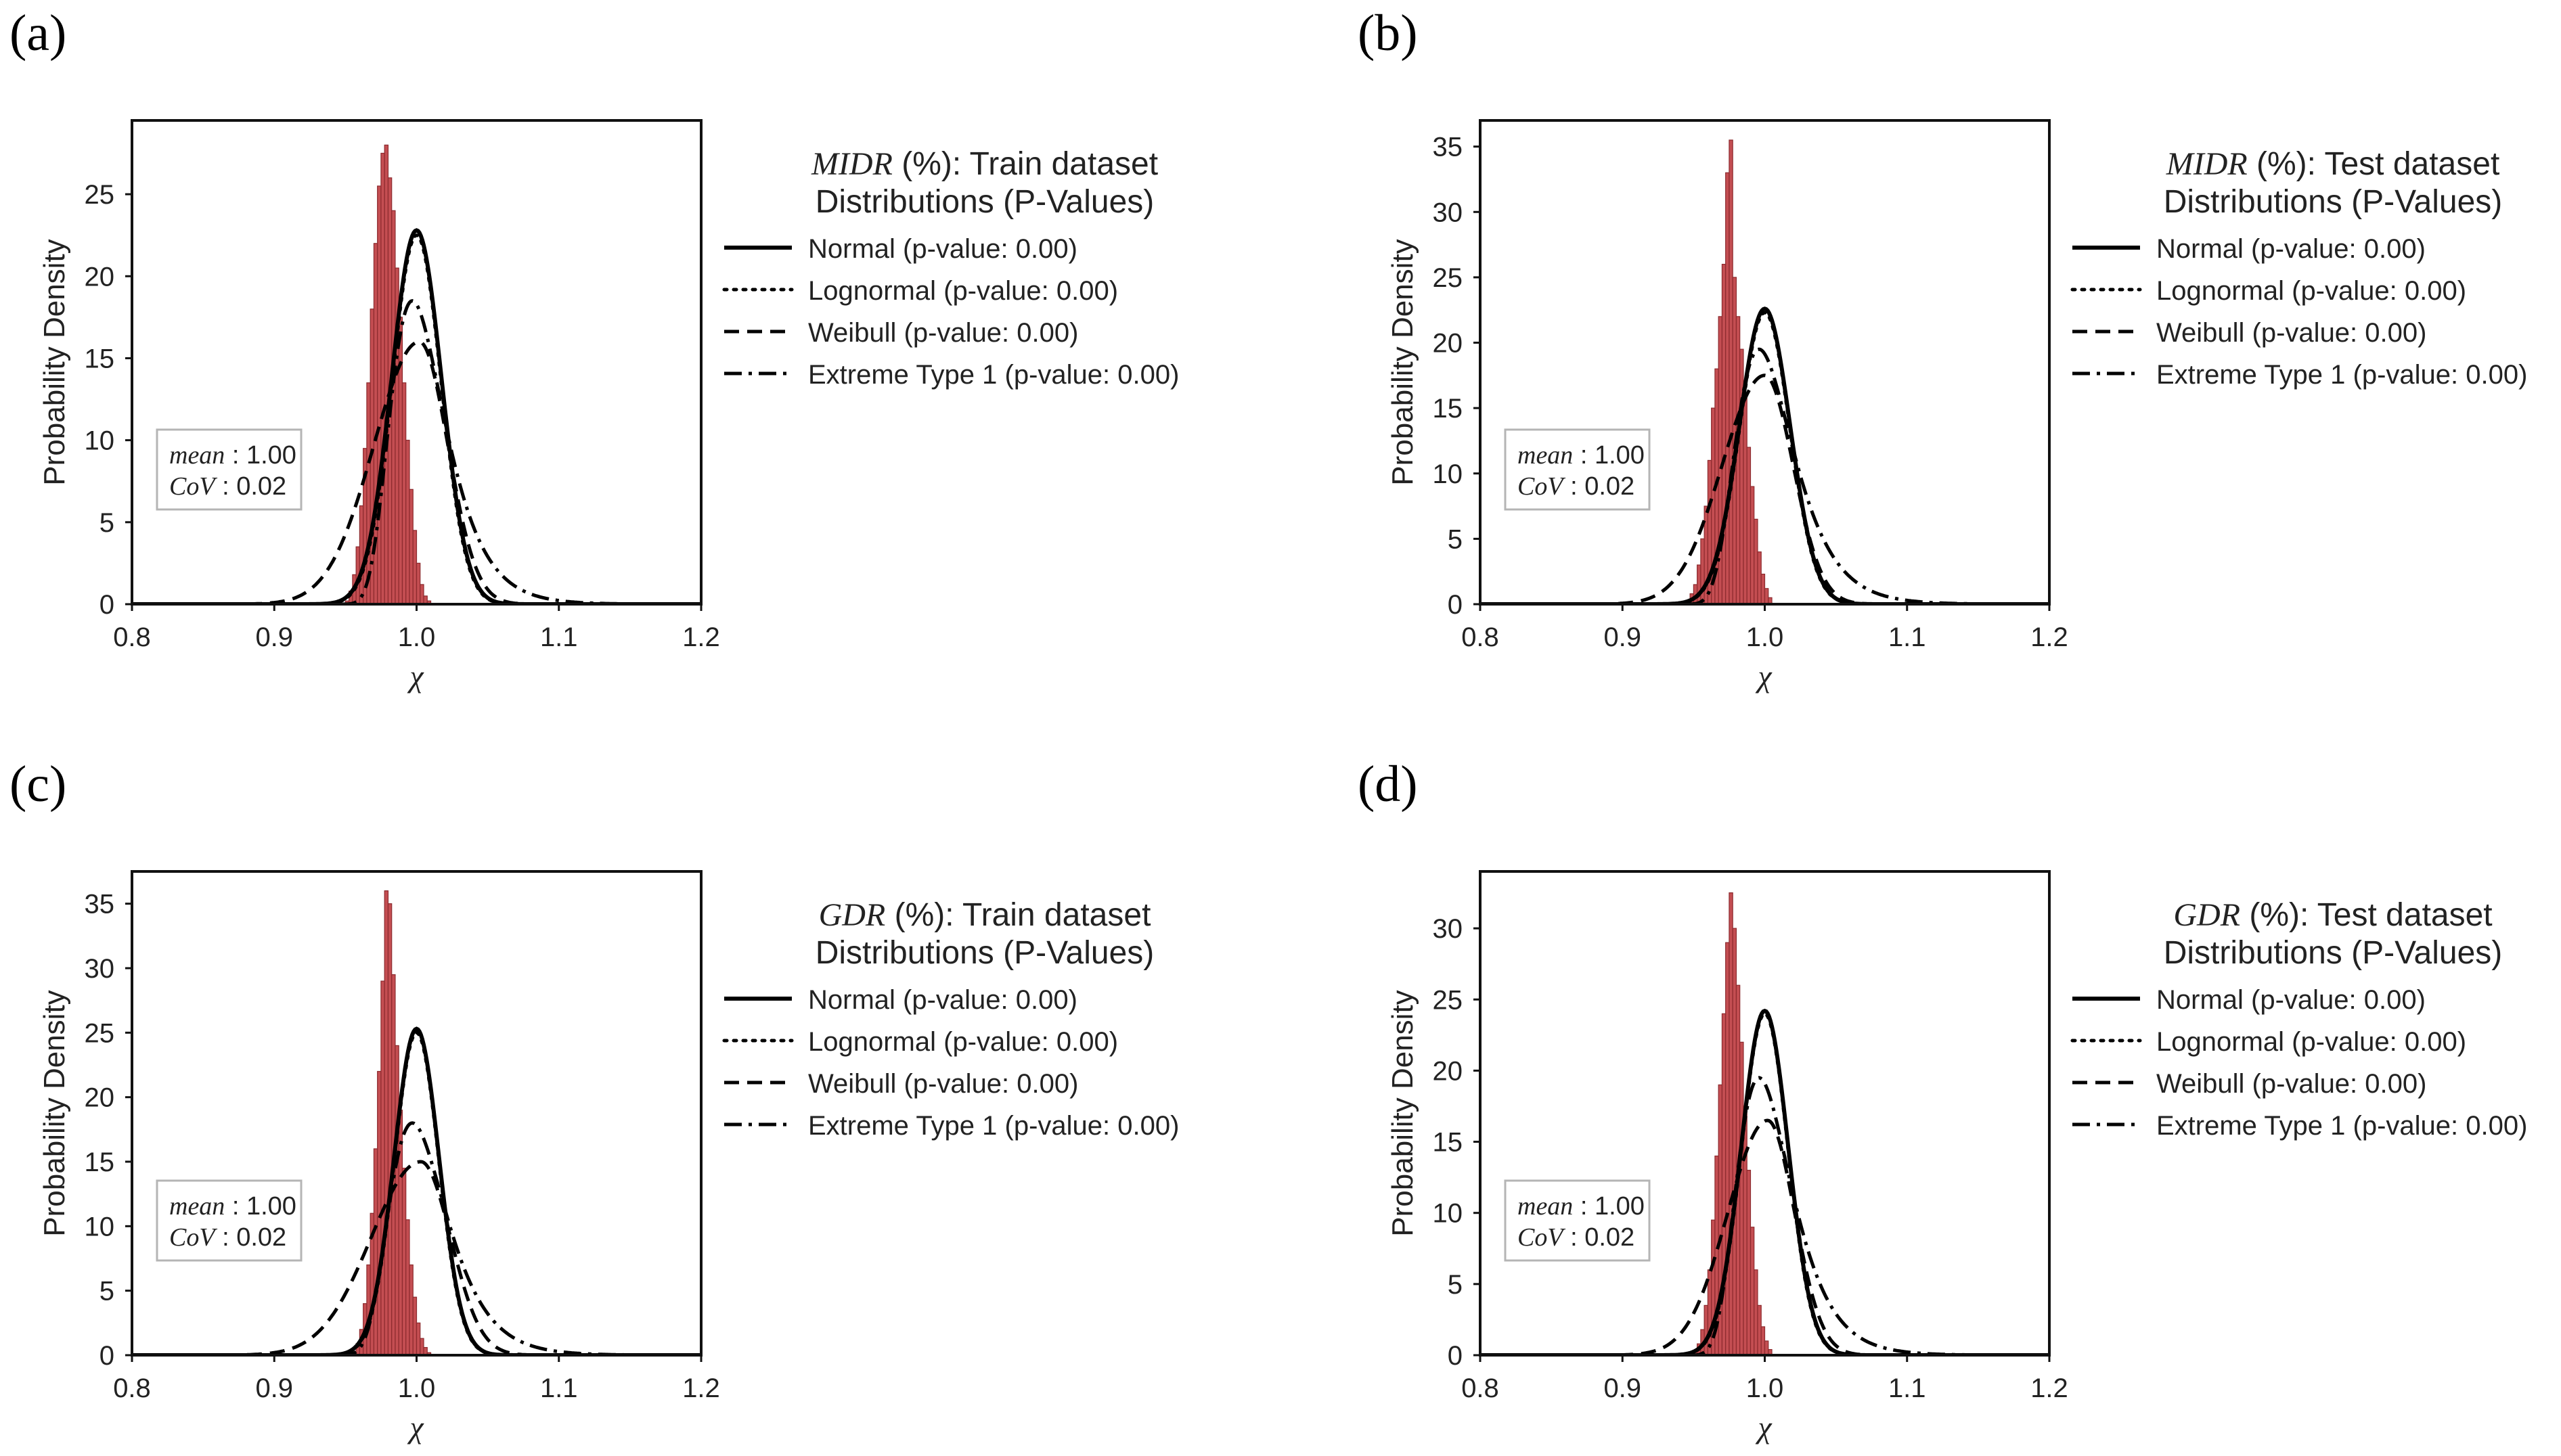  I want to click on legend-title: MIDR (%): Test dataset, so click(2333, 164).